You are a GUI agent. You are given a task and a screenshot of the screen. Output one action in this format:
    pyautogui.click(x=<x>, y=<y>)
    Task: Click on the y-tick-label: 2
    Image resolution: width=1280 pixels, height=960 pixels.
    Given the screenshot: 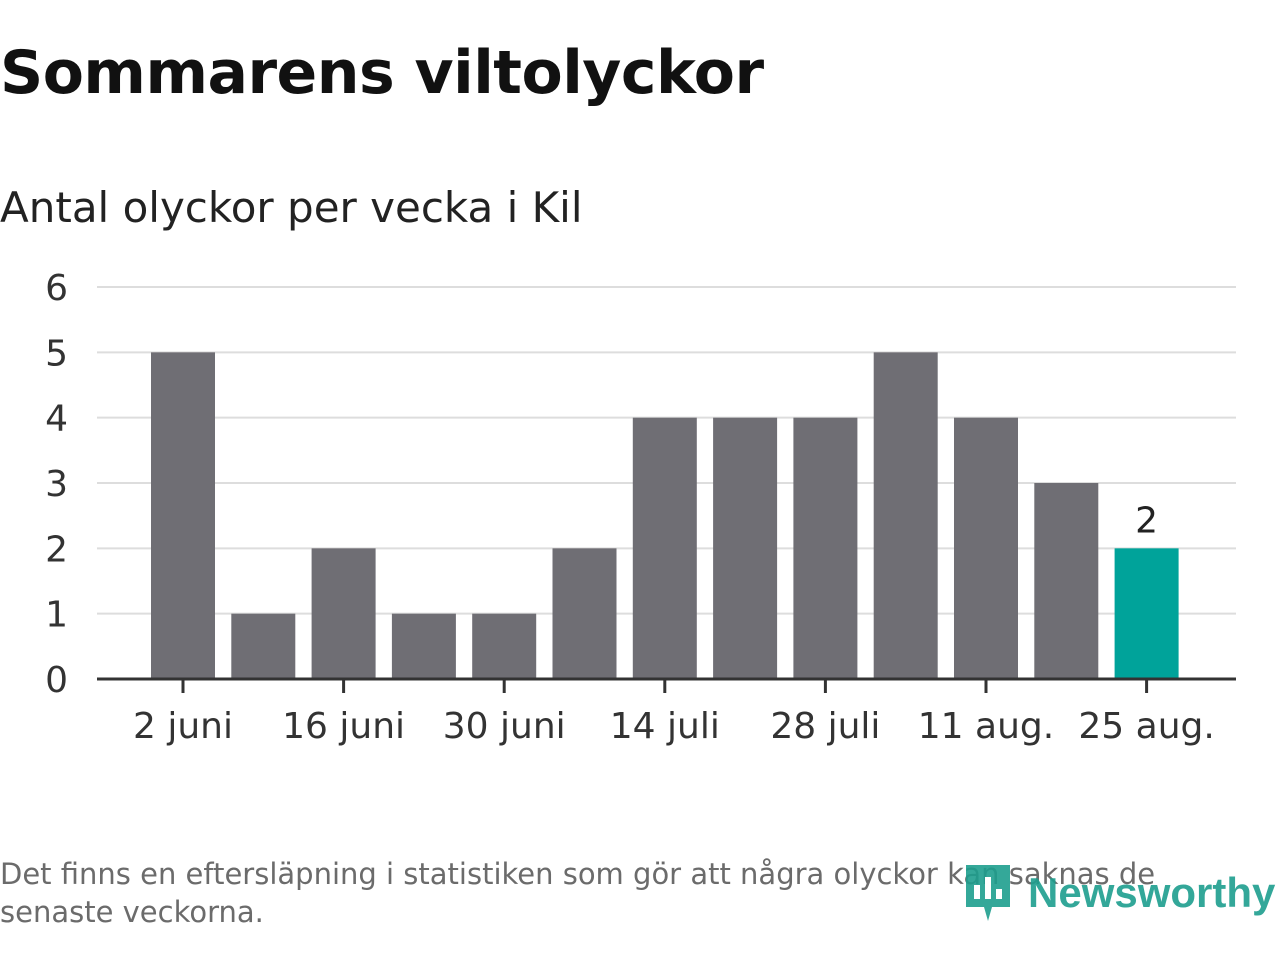 What is the action you would take?
    pyautogui.click(x=56, y=549)
    